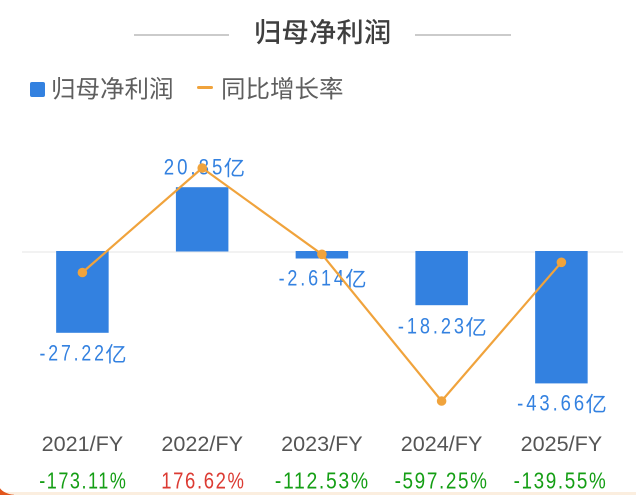 The image size is (636, 495). Describe the element at coordinates (83, 443) in the screenshot. I see `svg-text: 2021/FY` at that location.